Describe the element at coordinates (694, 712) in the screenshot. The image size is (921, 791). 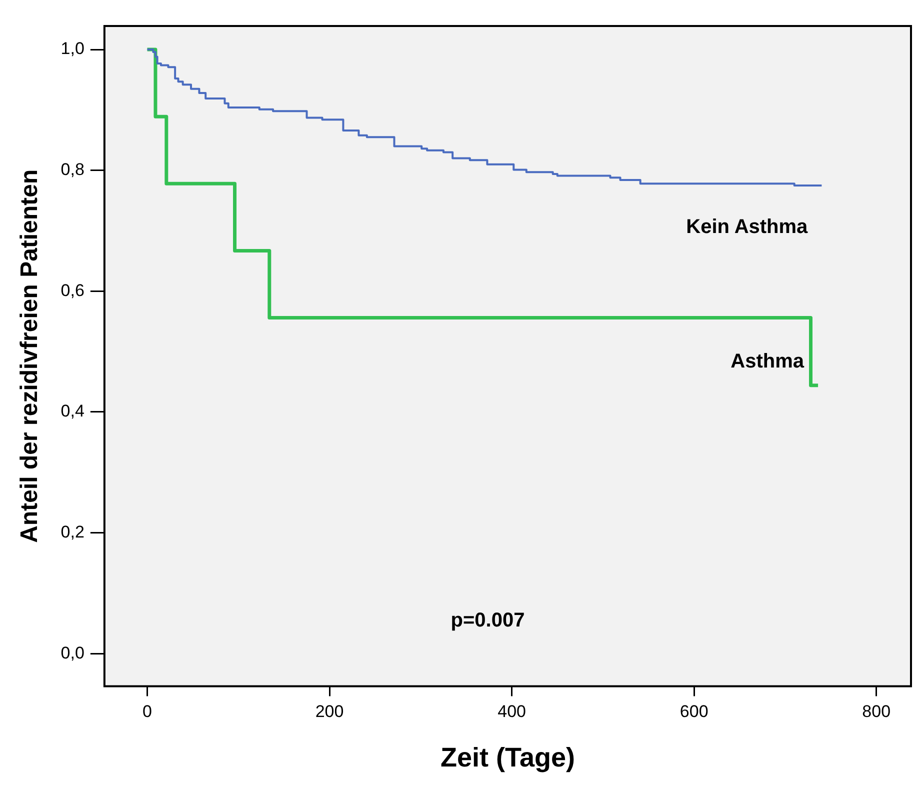
I see `x-tick-label: 600` at that location.